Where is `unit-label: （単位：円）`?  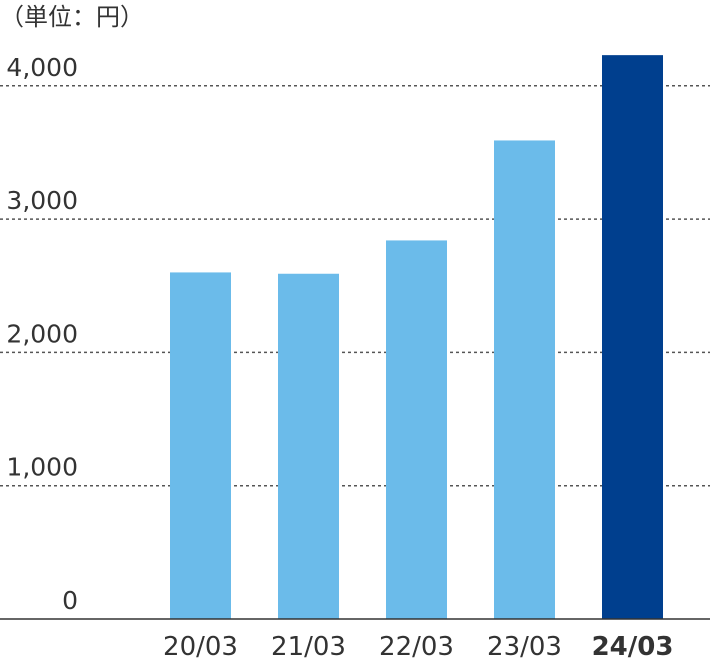 unit-label: （単位：円） is located at coordinates (72, 17).